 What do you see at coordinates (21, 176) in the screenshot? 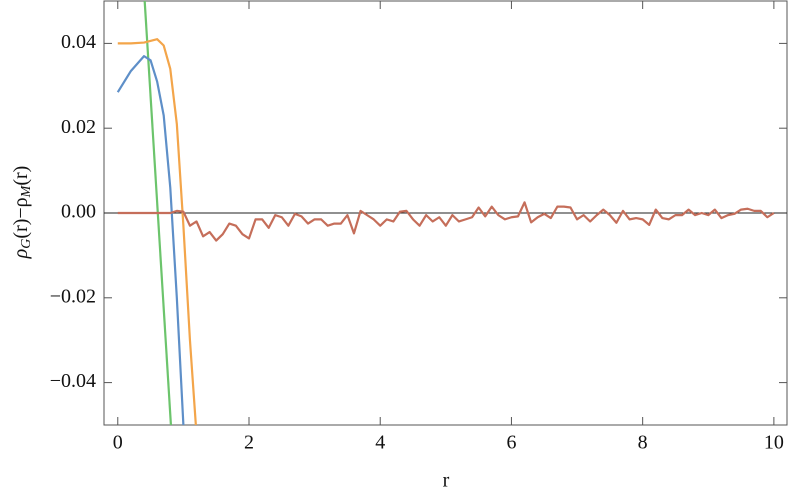
I see `y-label-part: (r)` at bounding box center [21, 176].